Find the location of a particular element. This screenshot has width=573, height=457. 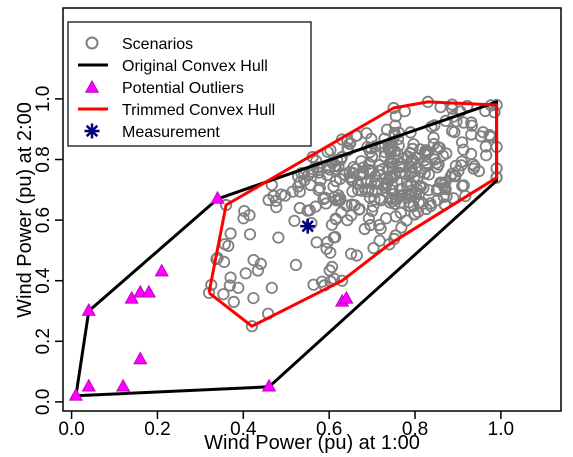

y-tick-label: 0.6 is located at coordinates (43, 220).